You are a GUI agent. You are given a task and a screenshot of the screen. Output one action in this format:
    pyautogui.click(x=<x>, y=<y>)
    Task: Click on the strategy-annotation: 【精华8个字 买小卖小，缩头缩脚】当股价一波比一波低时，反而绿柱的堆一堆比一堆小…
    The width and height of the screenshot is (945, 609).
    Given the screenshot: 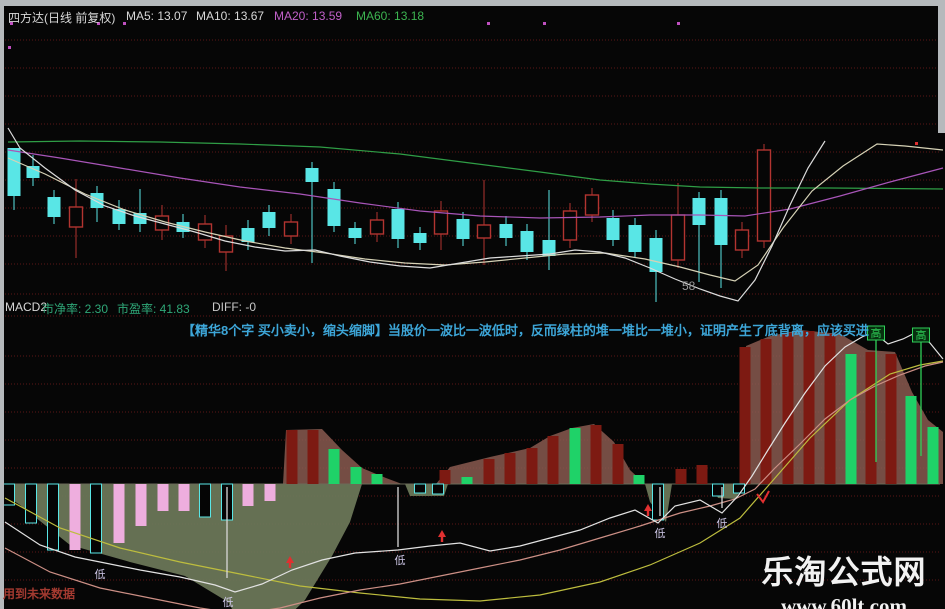 What is the action you would take?
    pyautogui.click(x=525, y=330)
    